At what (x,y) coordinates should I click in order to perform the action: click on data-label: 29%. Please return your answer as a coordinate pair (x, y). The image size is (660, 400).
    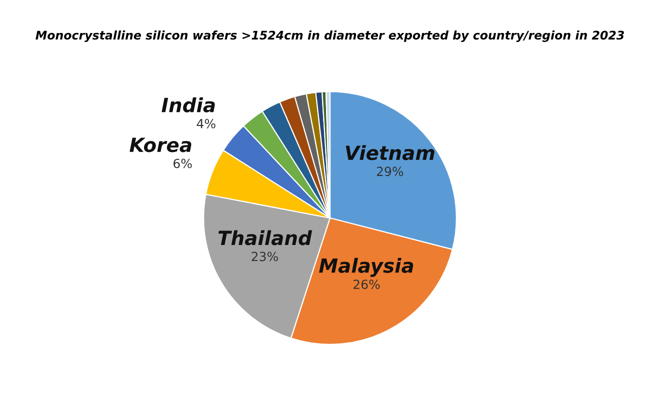
    Looking at the image, I should click on (390, 171).